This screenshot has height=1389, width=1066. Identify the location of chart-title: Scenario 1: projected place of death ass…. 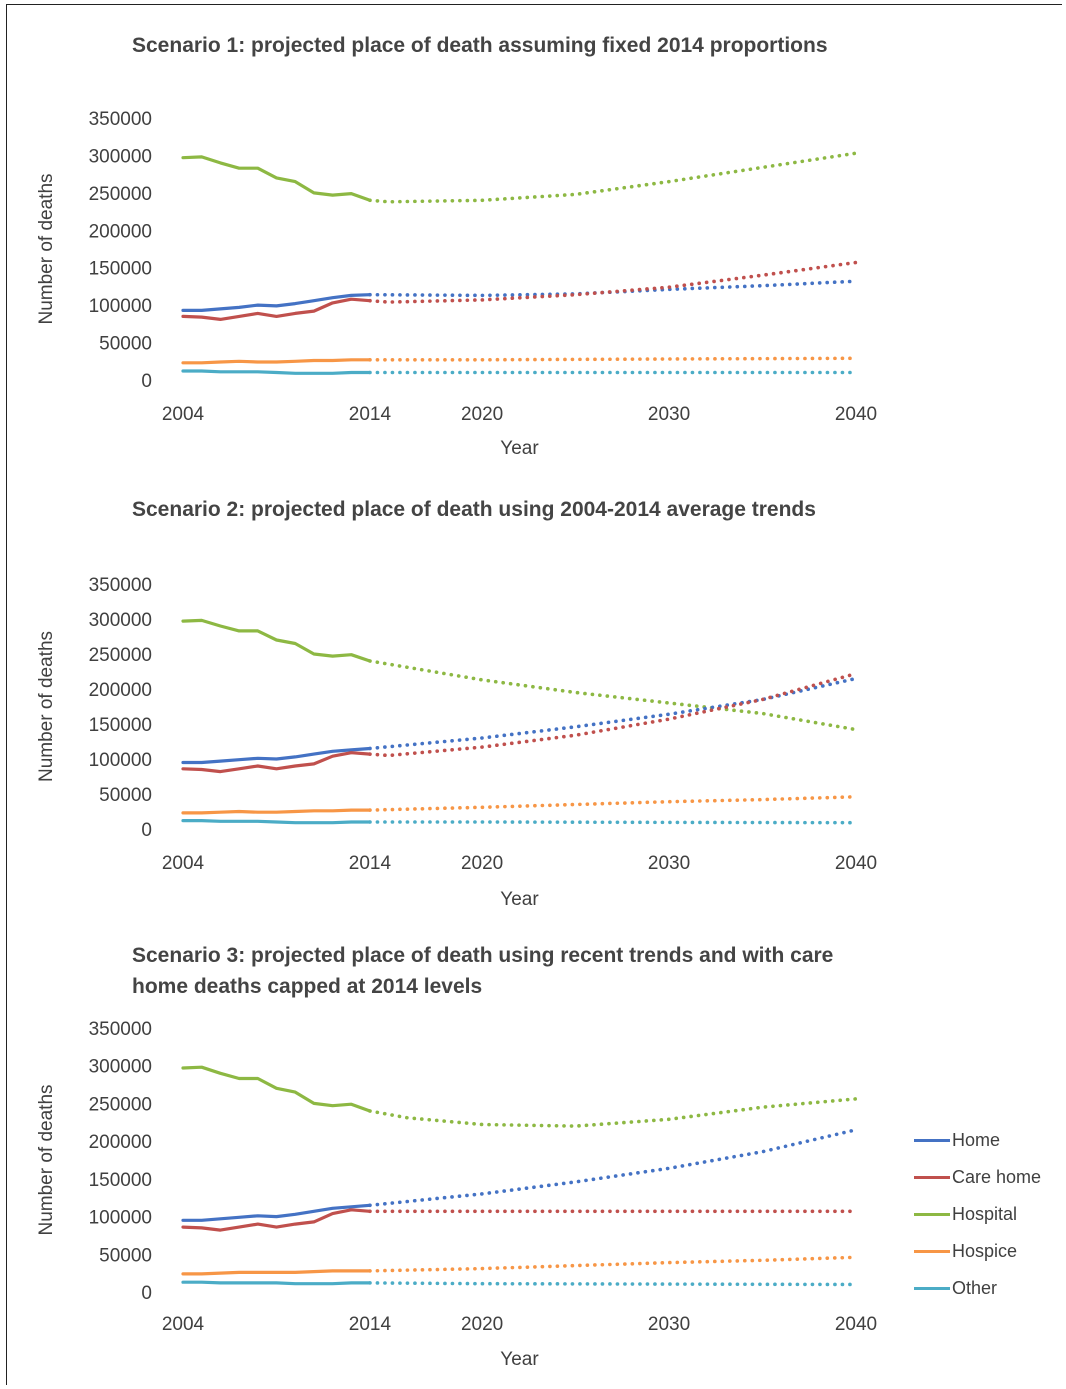
(480, 45).